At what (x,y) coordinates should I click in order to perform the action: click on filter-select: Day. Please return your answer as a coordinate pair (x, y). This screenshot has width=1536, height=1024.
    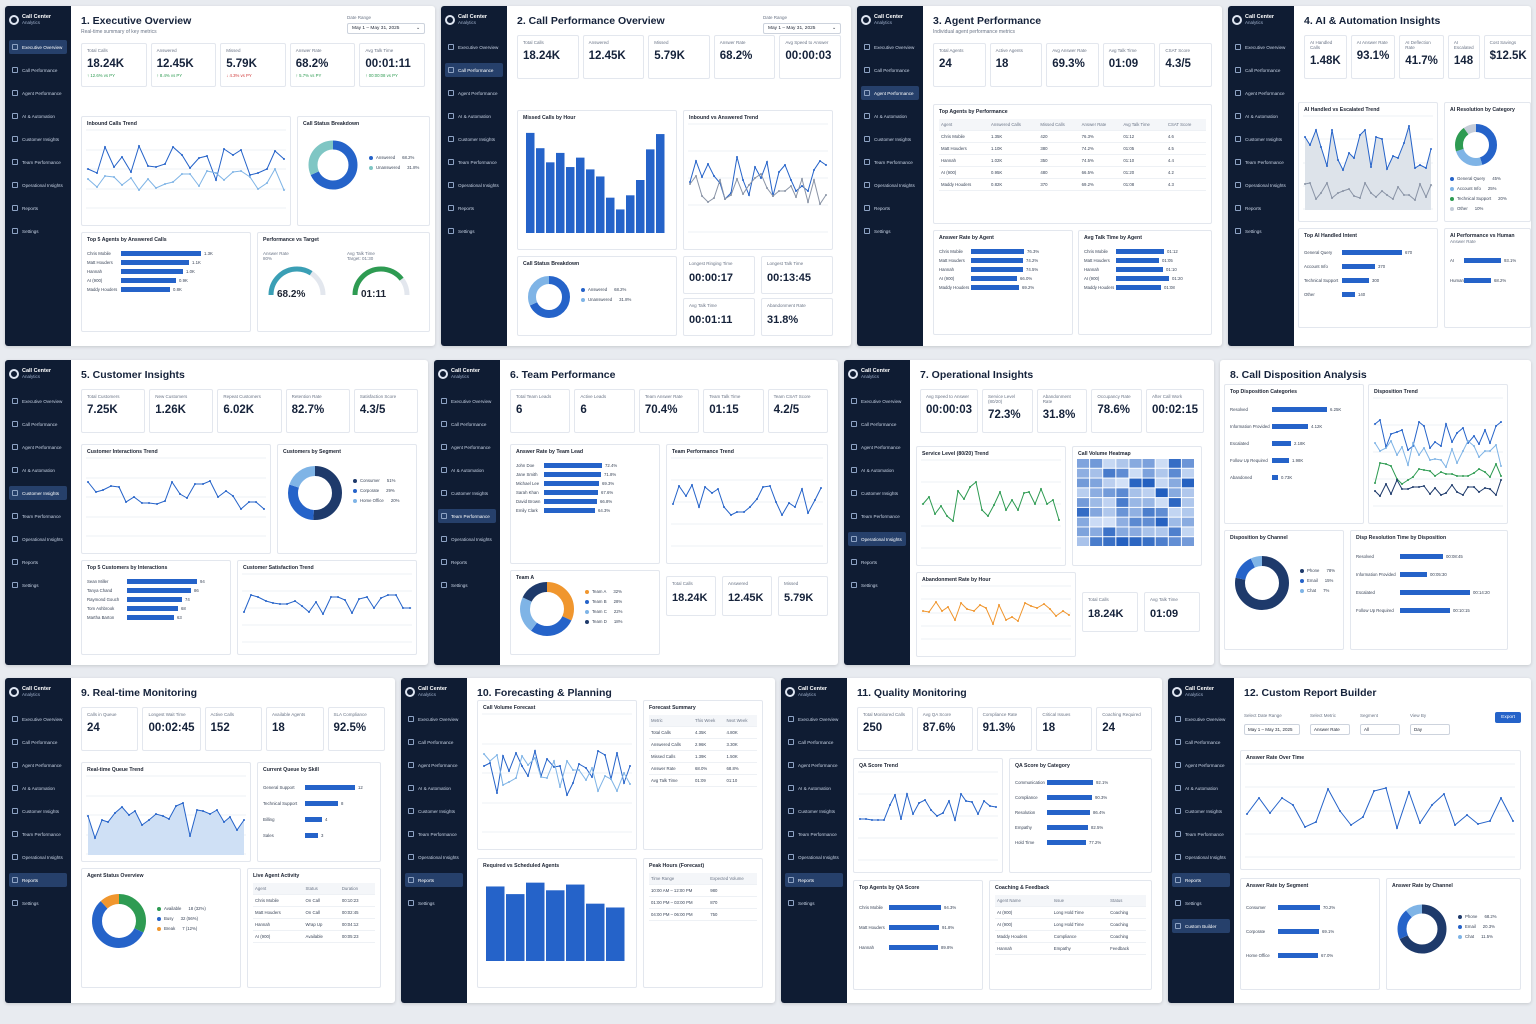
    Looking at the image, I should click on (1430, 729).